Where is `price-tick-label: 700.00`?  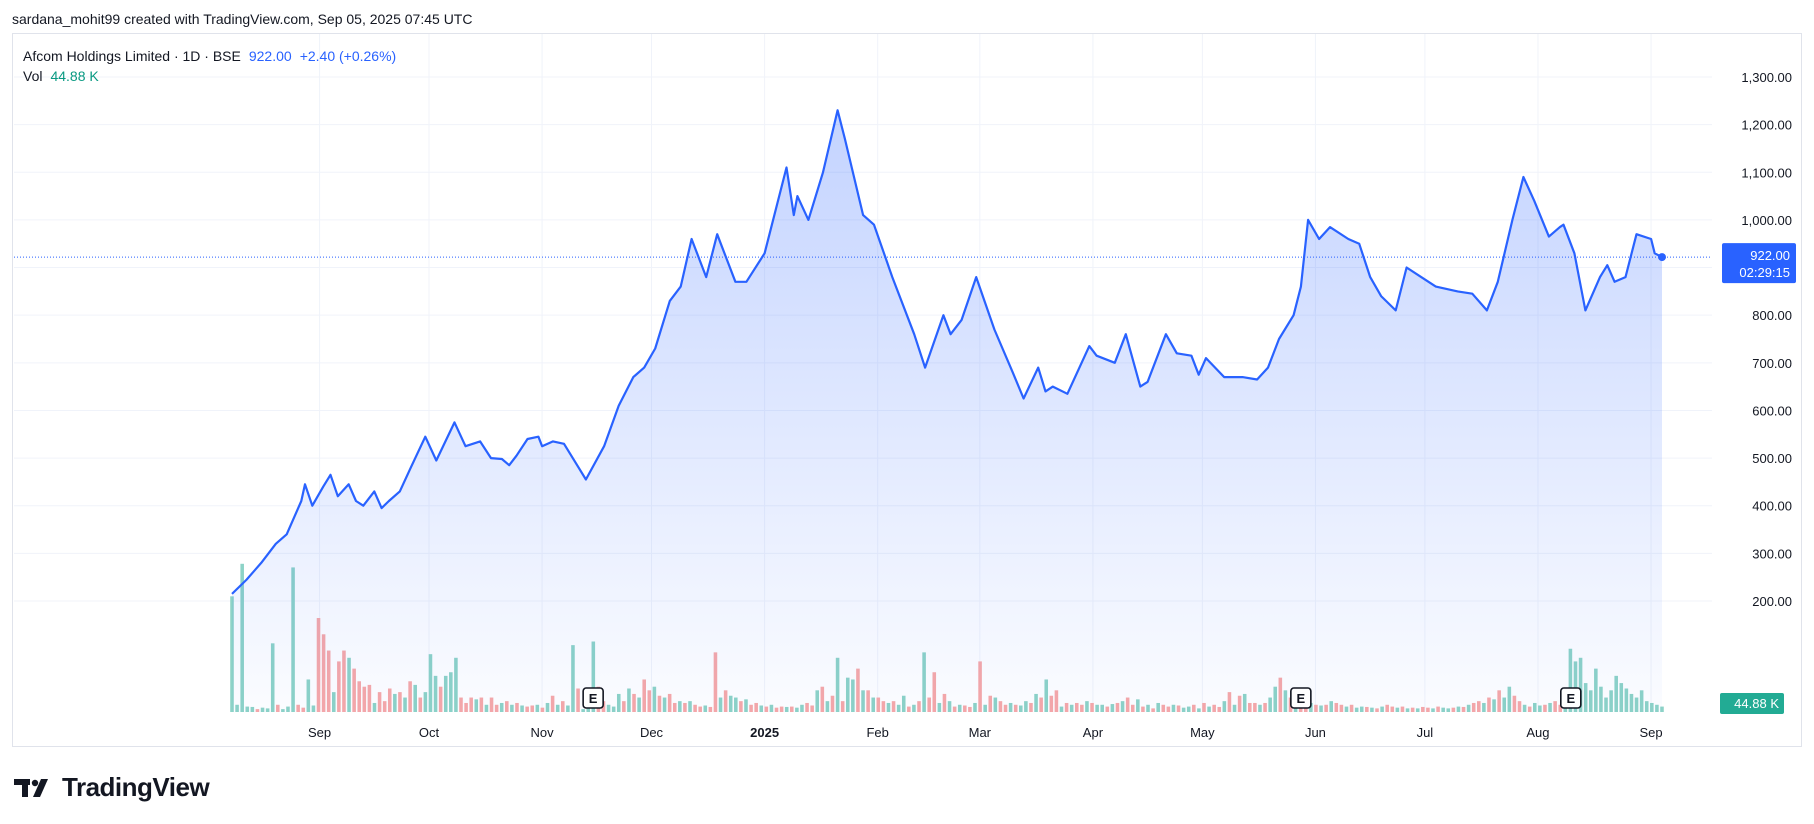 price-tick-label: 700.00 is located at coordinates (1772, 363).